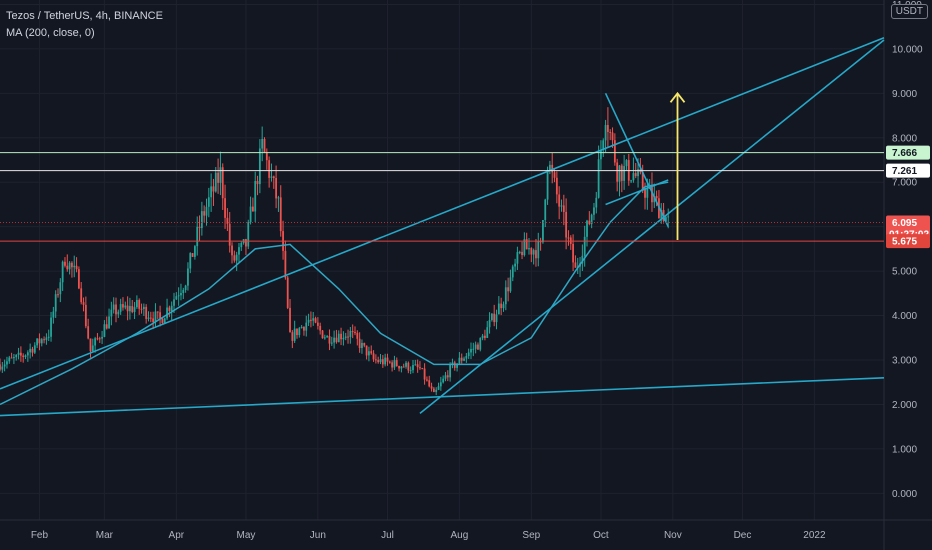  I want to click on y-tick-label: 5.000, so click(904, 272).